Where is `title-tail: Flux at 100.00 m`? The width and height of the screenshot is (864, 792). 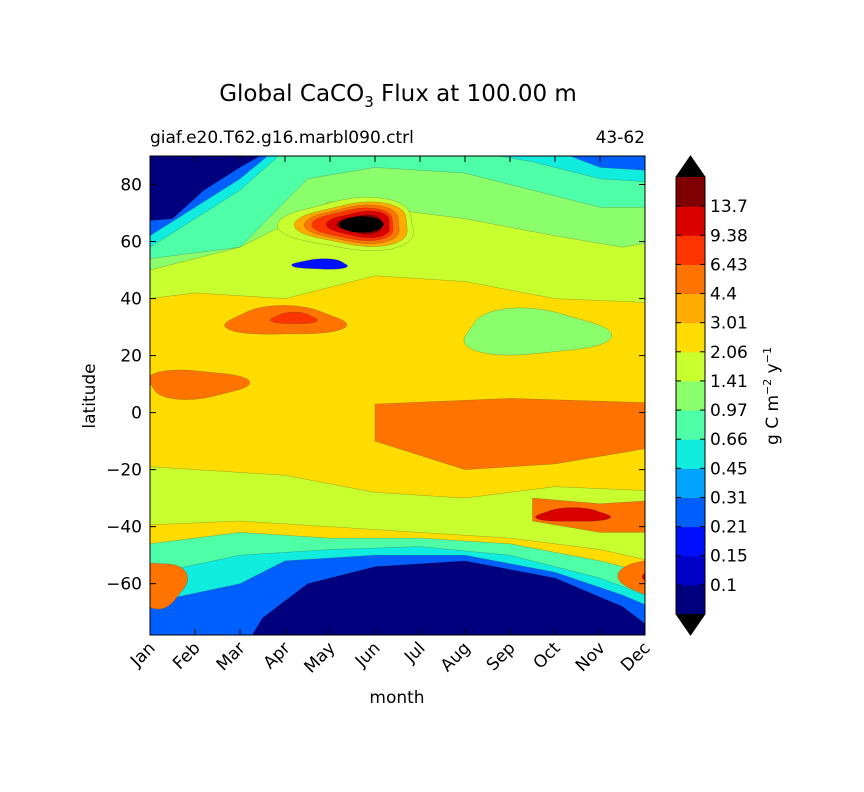
title-tail: Flux at 100.00 m is located at coordinates (475, 94).